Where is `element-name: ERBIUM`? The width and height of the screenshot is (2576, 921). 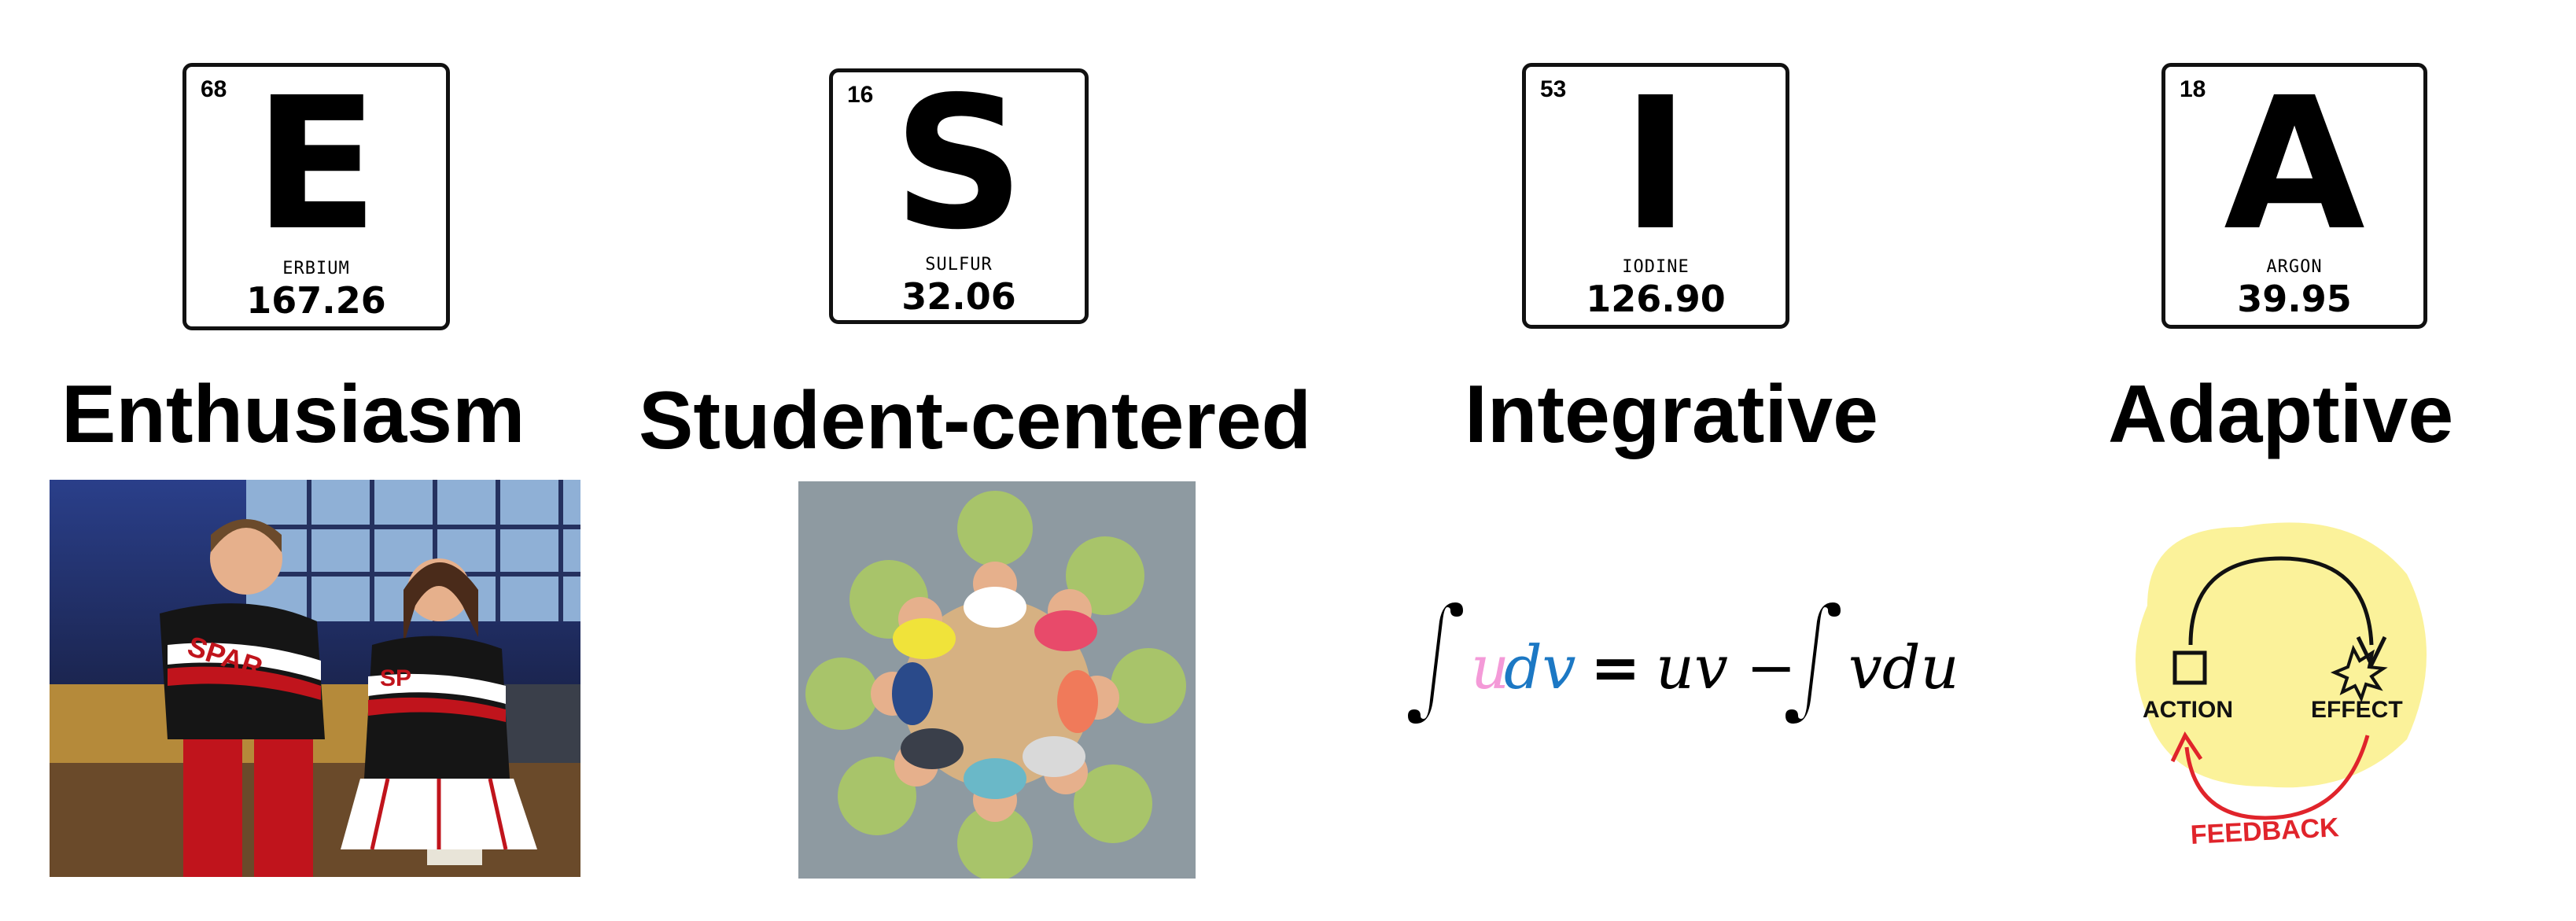
element-name: ERBIUM is located at coordinates (316, 268).